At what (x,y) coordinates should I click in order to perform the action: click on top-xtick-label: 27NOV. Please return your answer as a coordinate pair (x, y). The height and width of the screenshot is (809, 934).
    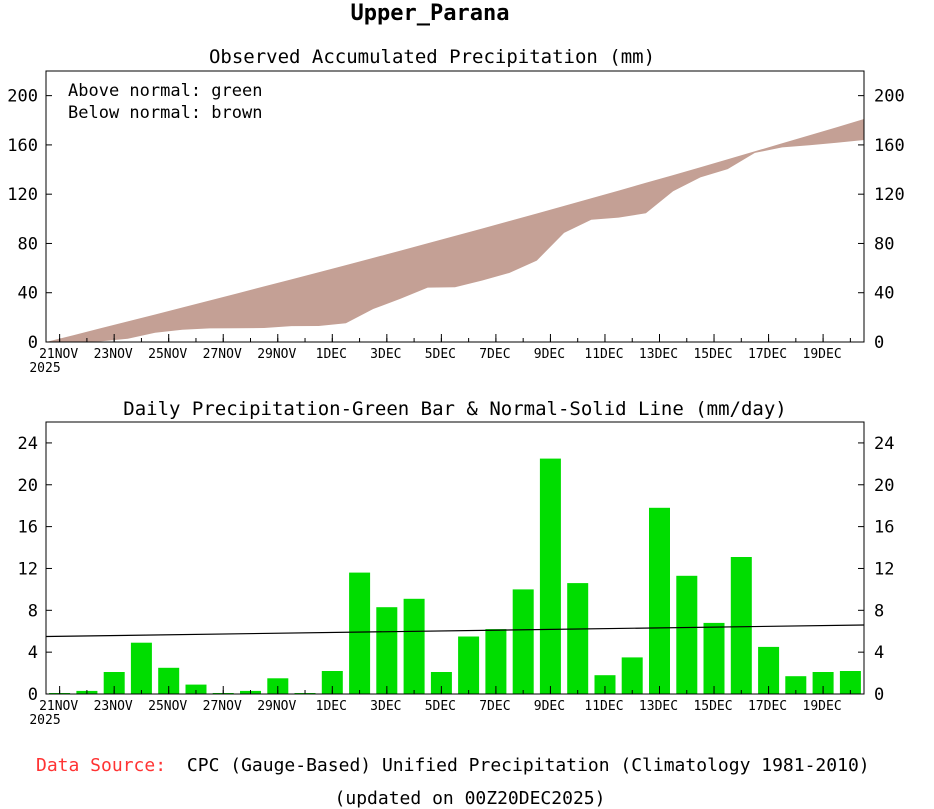
    Looking at the image, I should click on (222, 354).